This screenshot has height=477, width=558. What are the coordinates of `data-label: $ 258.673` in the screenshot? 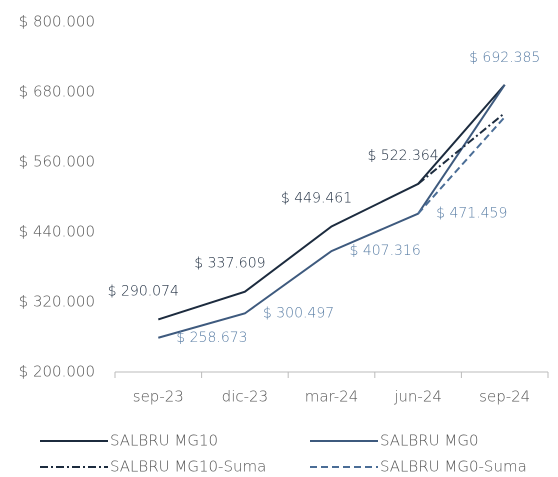 It's located at (211, 338).